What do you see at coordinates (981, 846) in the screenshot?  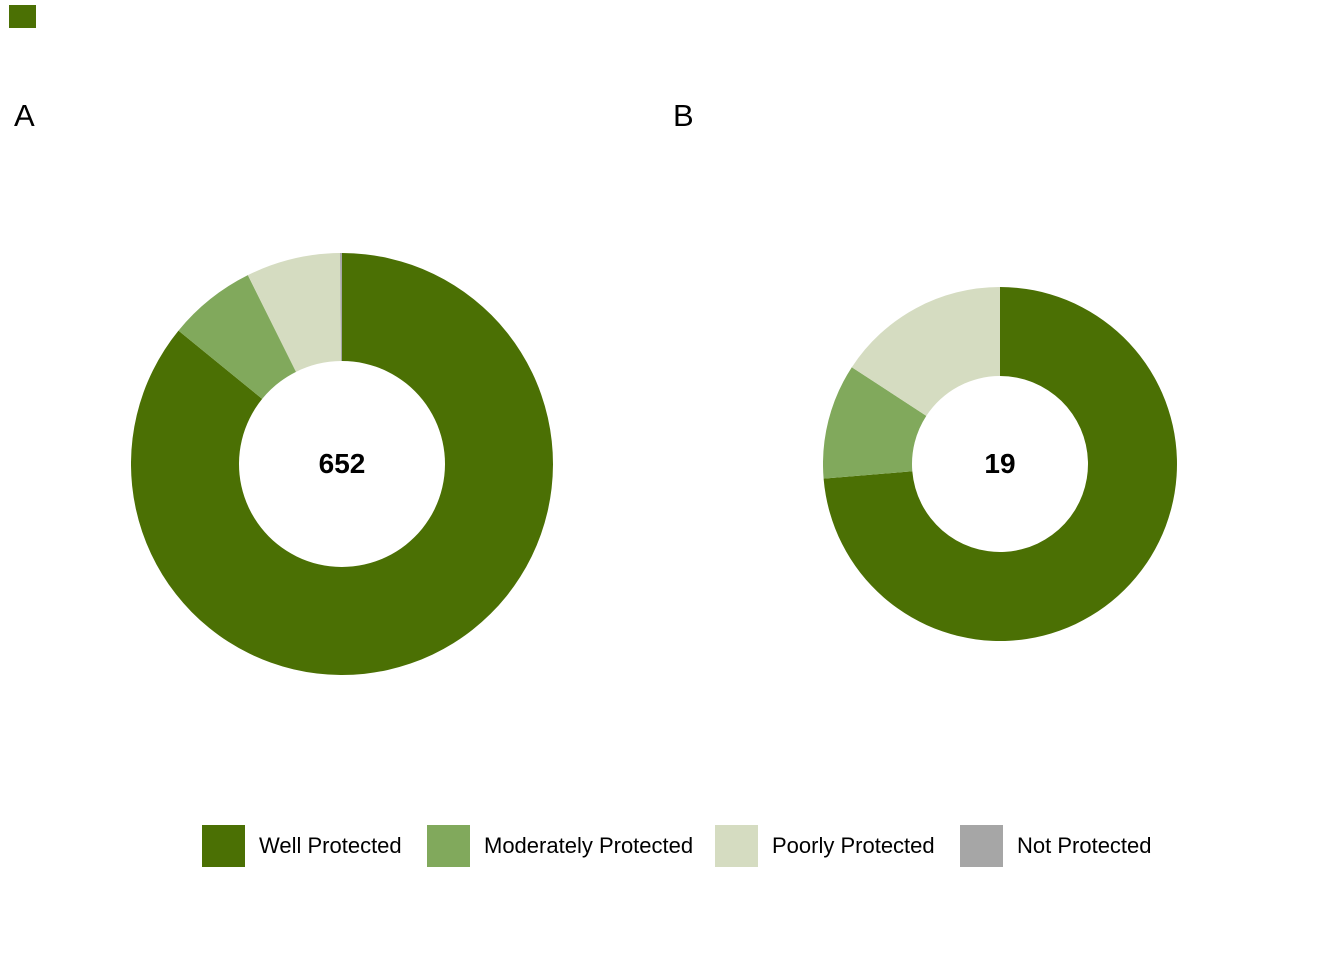 I see `legend-swatch-not-protected` at bounding box center [981, 846].